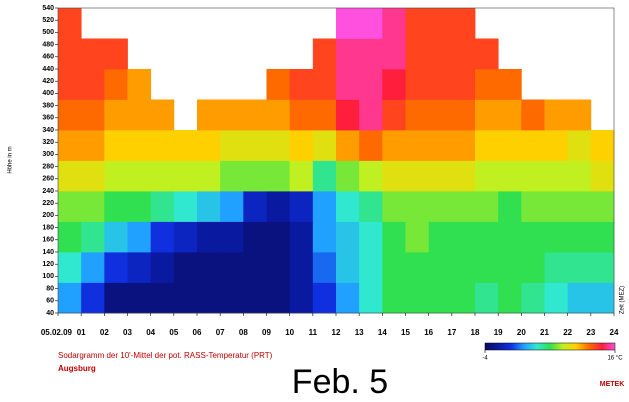 The width and height of the screenshot is (629, 402). Describe the element at coordinates (48, 57) in the screenshot. I see `y-tick-label: 460` at that location.